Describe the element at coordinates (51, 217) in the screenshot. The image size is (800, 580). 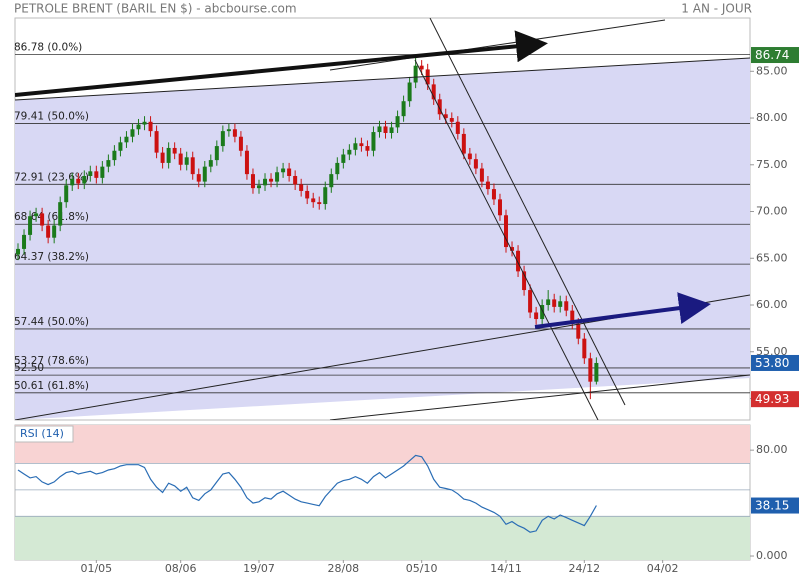
I see `level-label: 68.64 (61.8%)` at that location.